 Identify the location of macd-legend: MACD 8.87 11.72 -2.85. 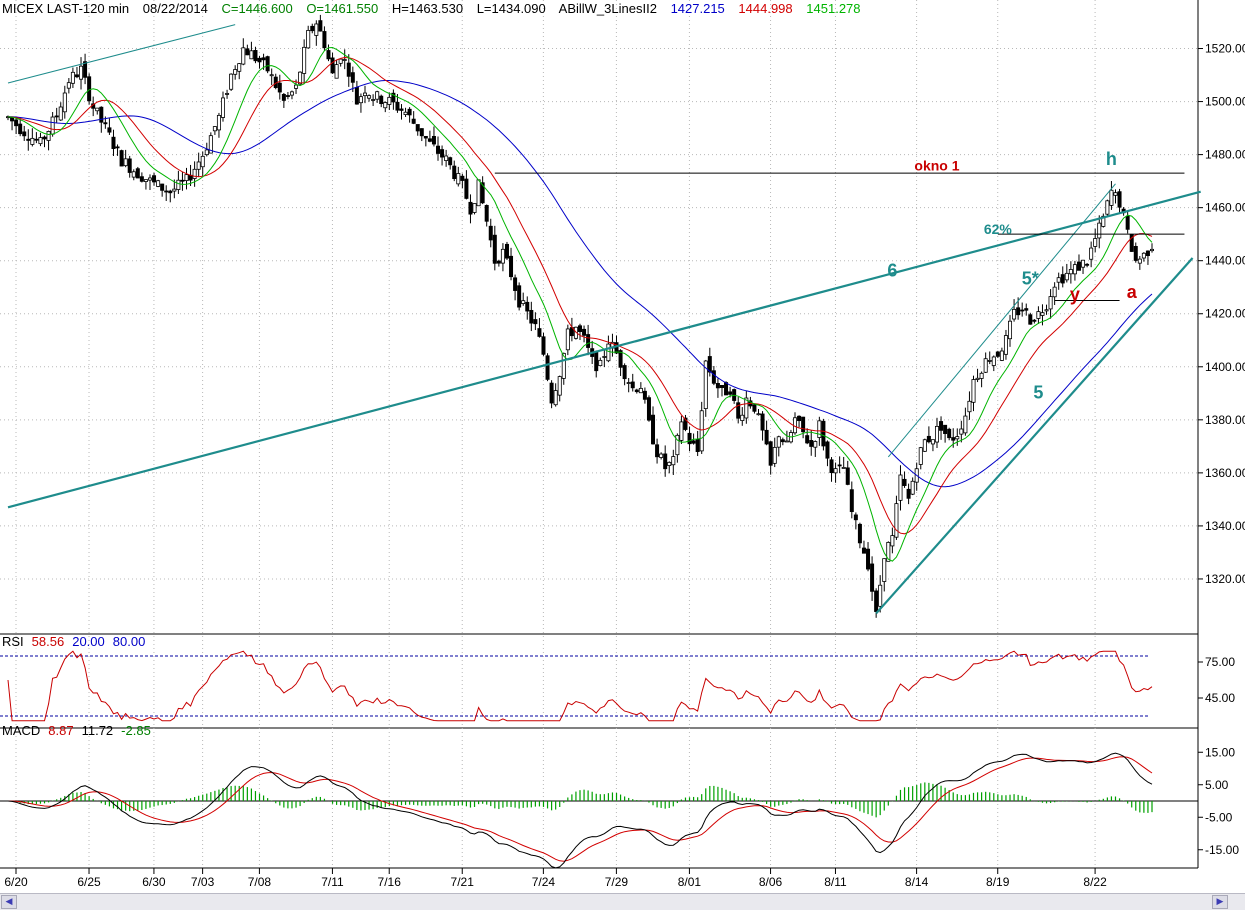
(76, 730).